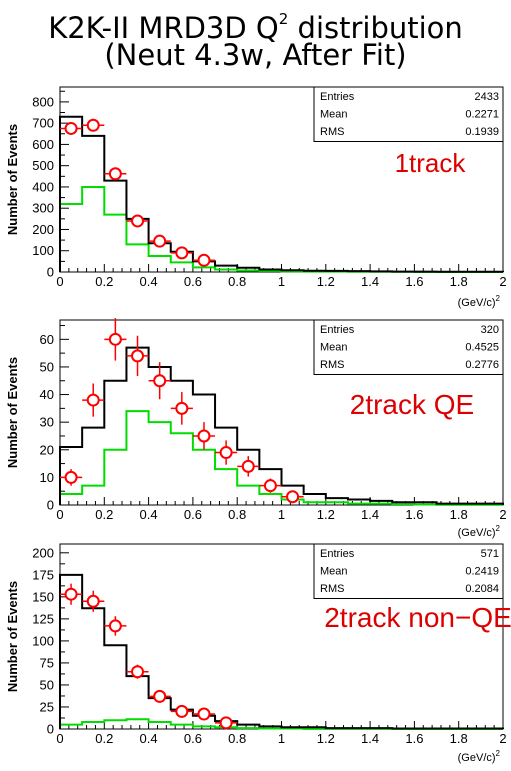 This screenshot has width=511, height=771. What do you see at coordinates (47, 394) in the screenshot?
I see `y-tick-label: 40` at bounding box center [47, 394].